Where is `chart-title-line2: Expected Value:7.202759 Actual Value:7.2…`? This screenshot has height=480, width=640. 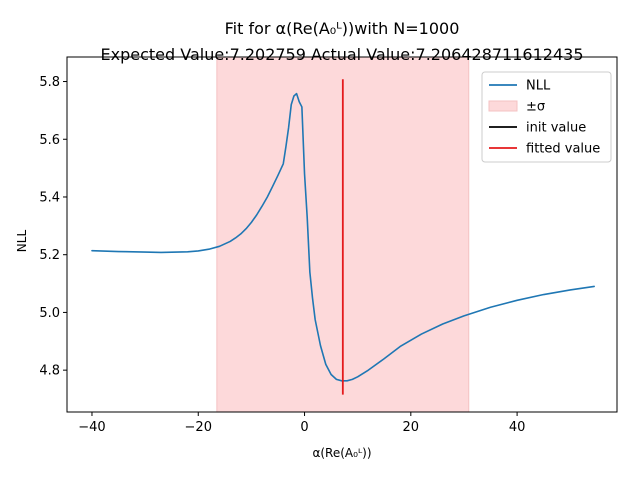
chart-title-line2: Expected Value:7.202759 Actual Value:7.2… is located at coordinates (342, 54).